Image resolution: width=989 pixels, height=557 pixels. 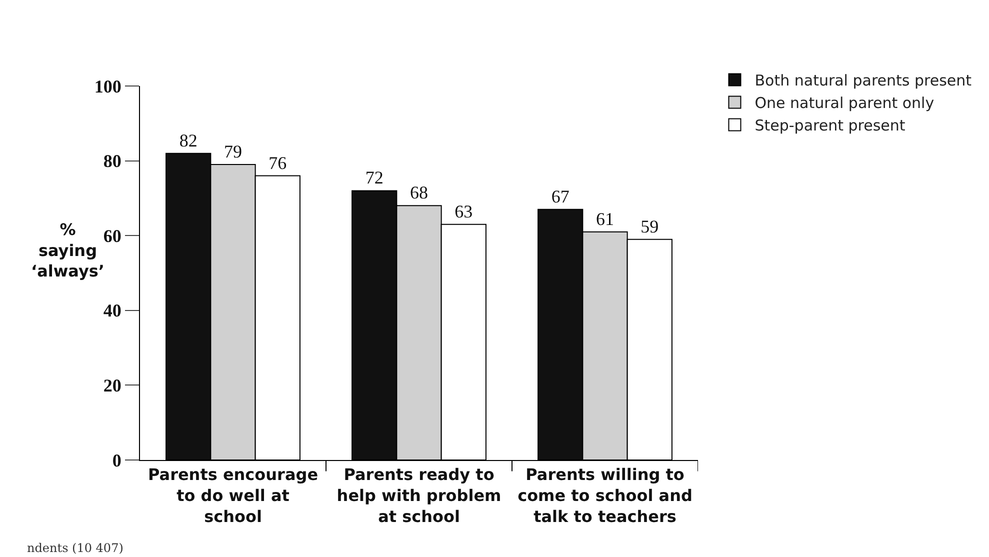 I want to click on legend-label: Step-parent present, so click(x=830, y=125).